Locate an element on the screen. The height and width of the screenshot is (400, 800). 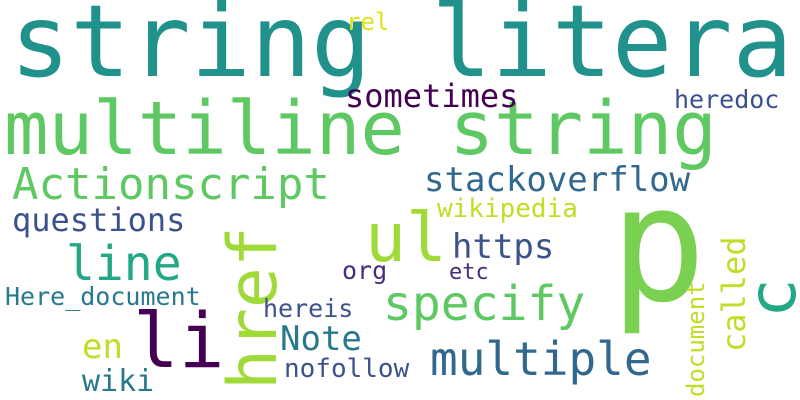
word-etc: etc is located at coordinates (469, 273).